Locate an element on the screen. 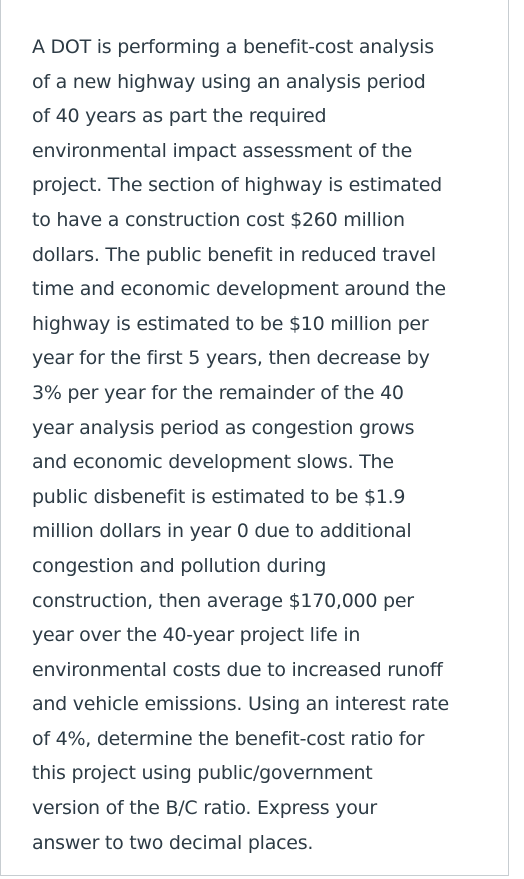 The image size is (524, 879). question-line: congestion and pollution during is located at coordinates (179, 565).